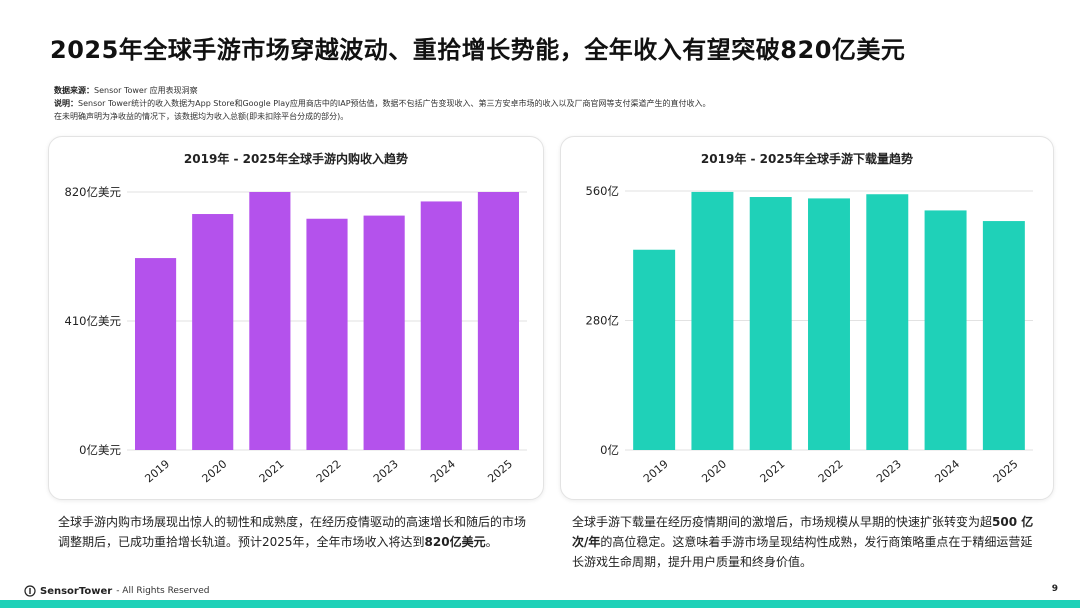  I want to click on explain-line-2: 在未明确声明为净收益的情况下，该数据均为收入总额(即未扣除平台分成的部分)。, so click(201, 116).